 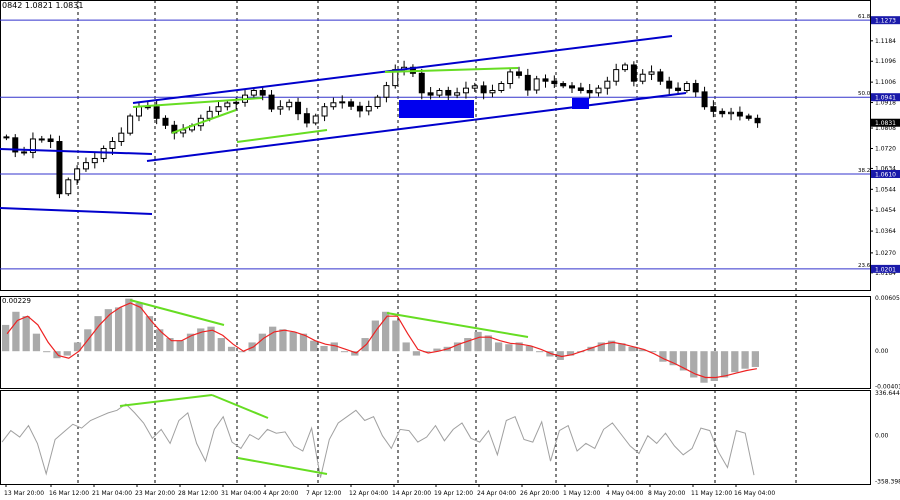 I want to click on price-tick-5: 1.0808, so click(x=885, y=128).